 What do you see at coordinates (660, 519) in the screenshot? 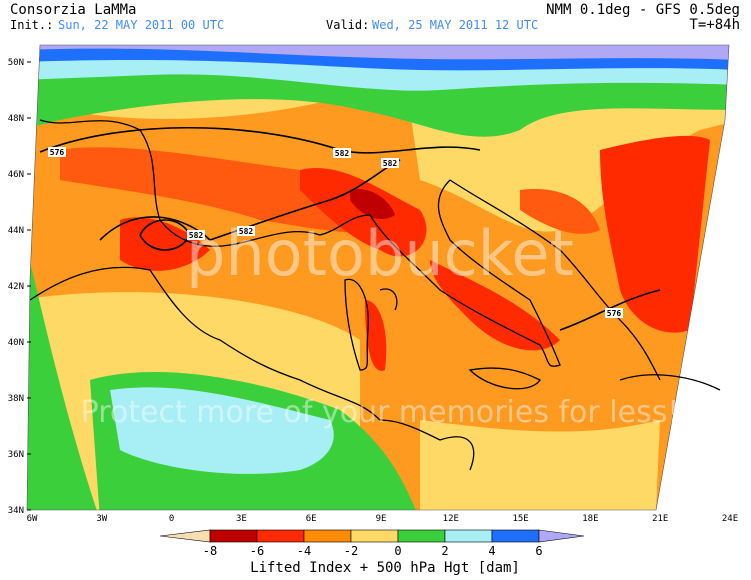
I see `lon-label: 21E` at bounding box center [660, 519].